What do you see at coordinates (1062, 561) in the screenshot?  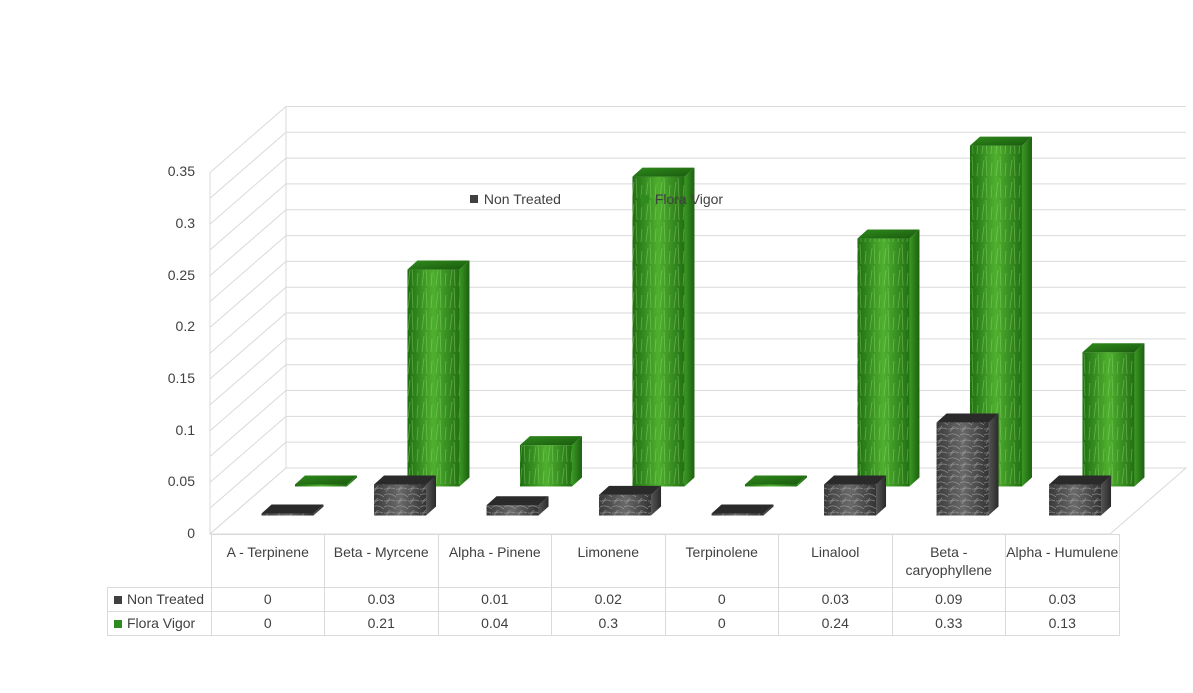 I see `data-table-category: Alpha - Humulene` at bounding box center [1062, 561].